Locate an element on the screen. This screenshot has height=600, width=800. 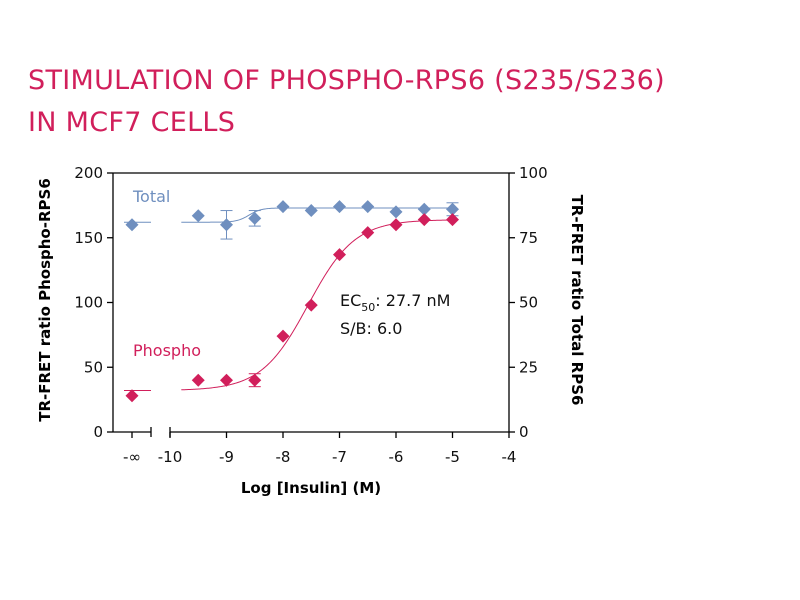
y-axis-title-right: TR-FRET ratio Total RPS6 is located at coordinates (577, 300).